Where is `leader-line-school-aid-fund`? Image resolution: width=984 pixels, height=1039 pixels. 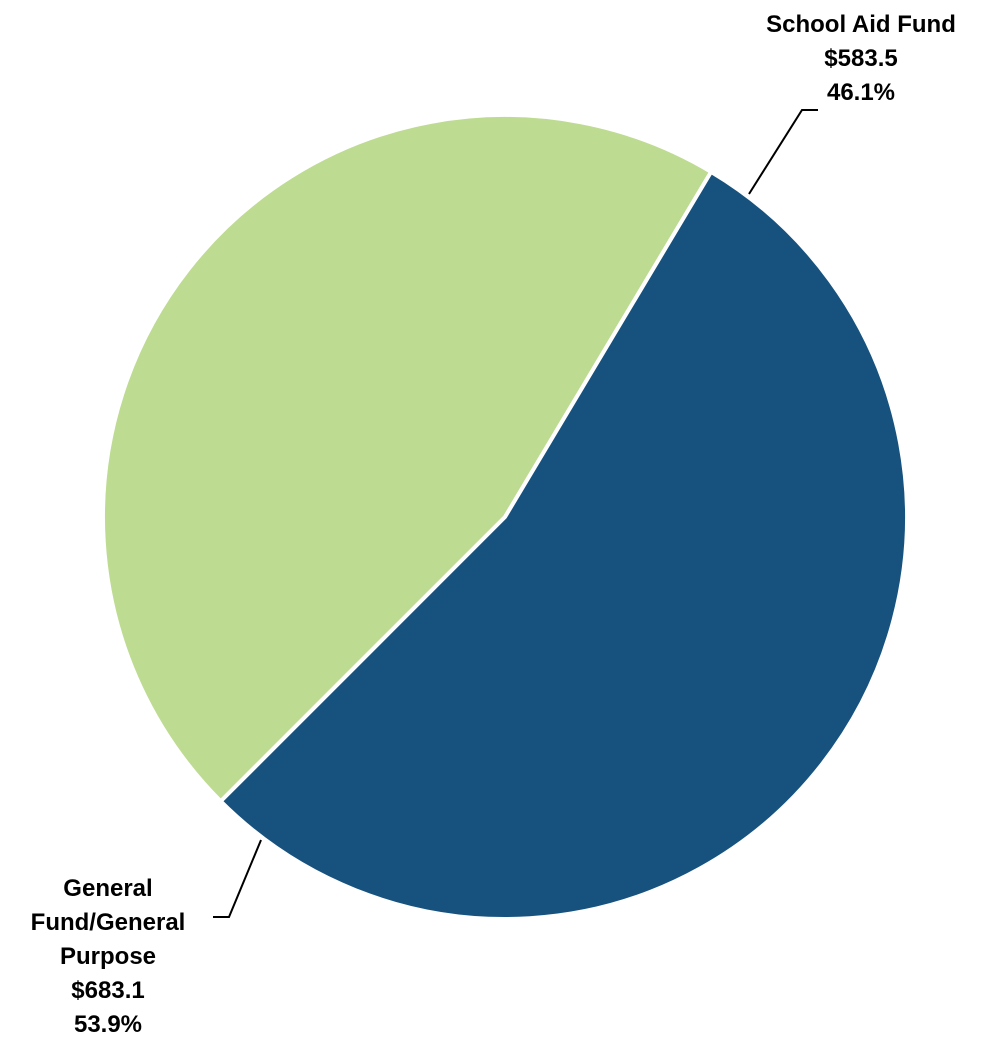 leader-line-school-aid-fund is located at coordinates (783, 152).